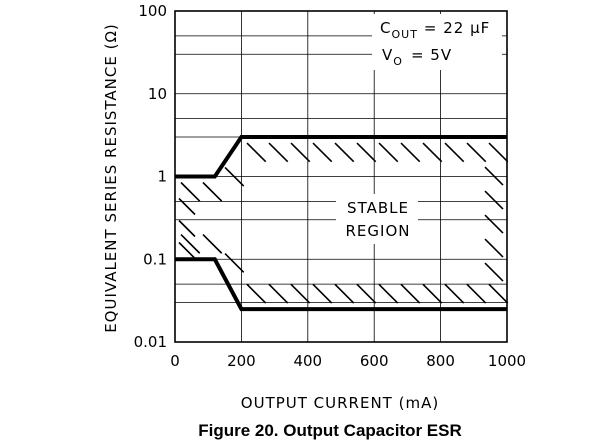  What do you see at coordinates (378, 208) in the screenshot?
I see `stable-region-label-line1: STABLE` at bounding box center [378, 208].